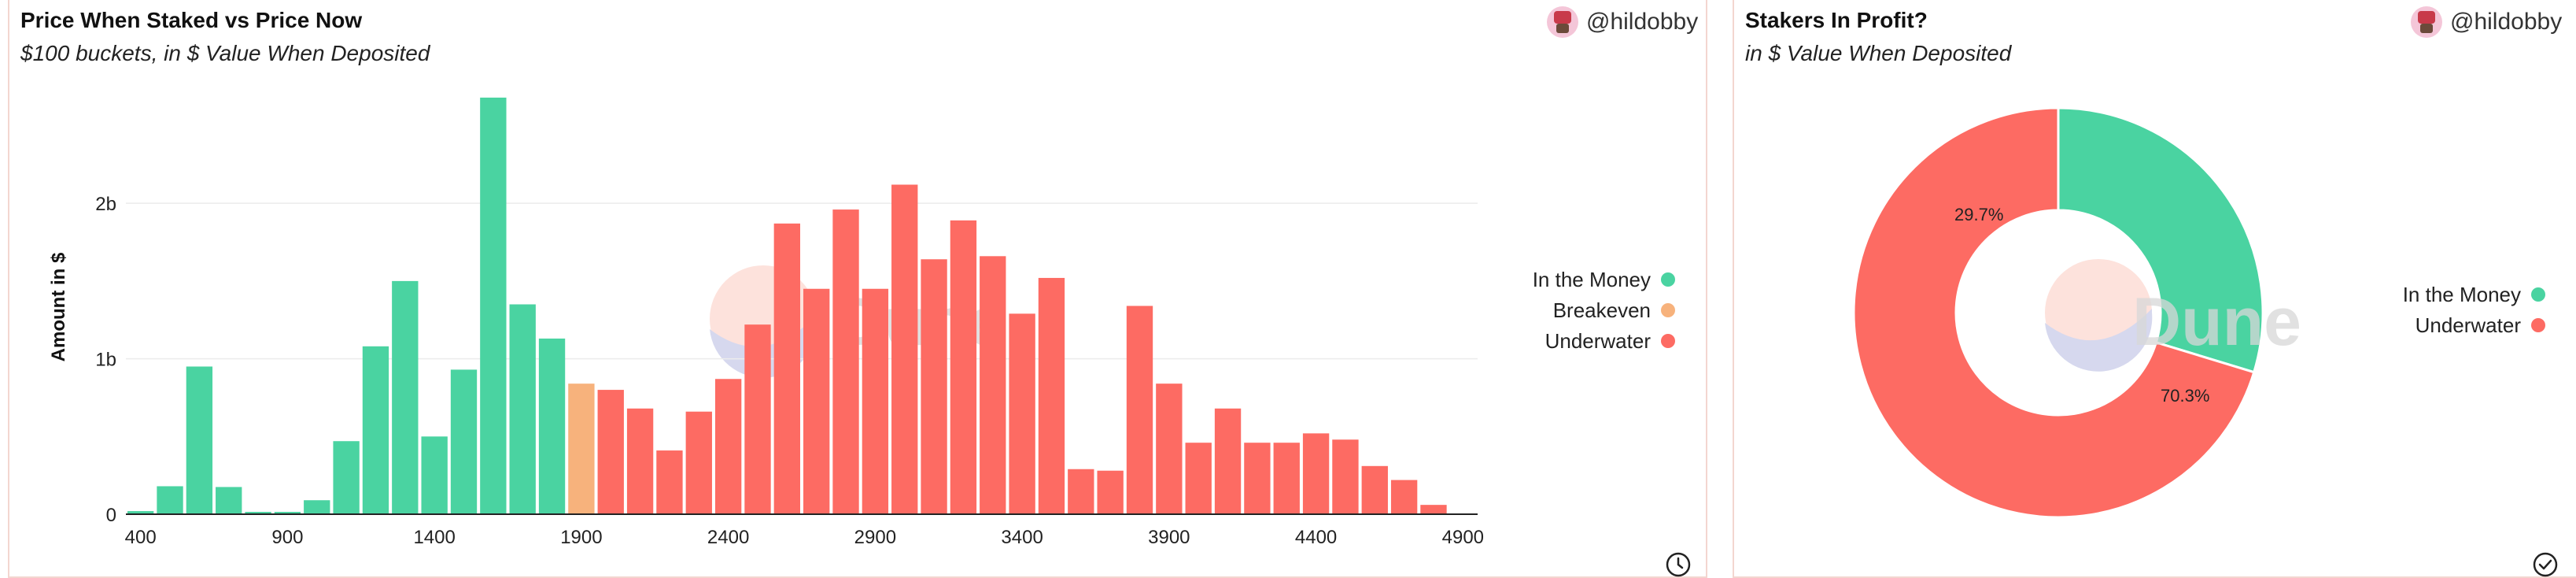 The image size is (2576, 578). Describe the element at coordinates (1978, 214) in the screenshot. I see `slice-label: 29.7%` at that location.